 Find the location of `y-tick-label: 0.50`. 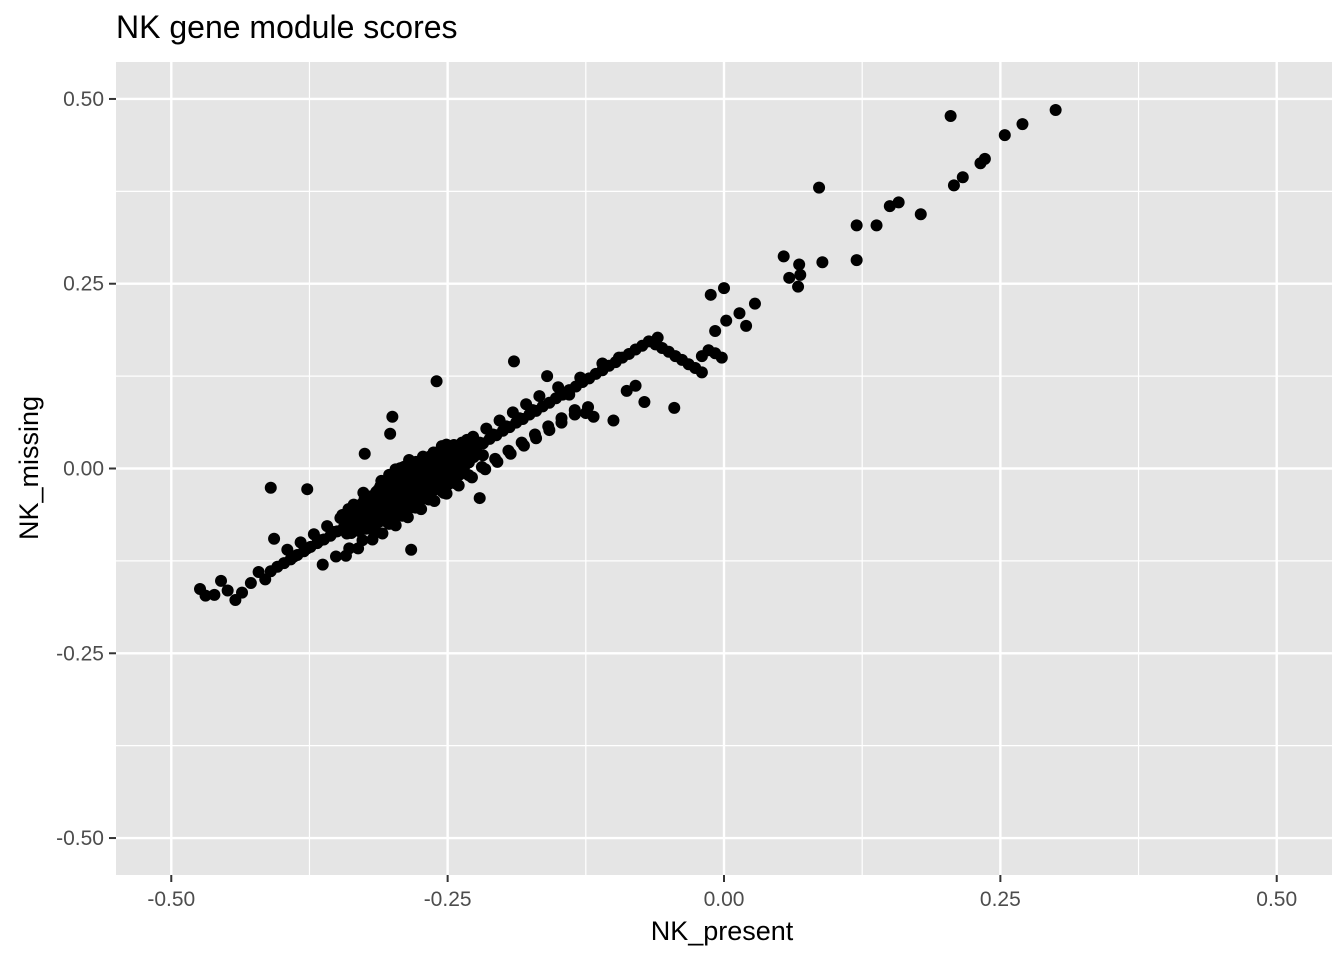

y-tick-label: 0.50 is located at coordinates (83, 99).